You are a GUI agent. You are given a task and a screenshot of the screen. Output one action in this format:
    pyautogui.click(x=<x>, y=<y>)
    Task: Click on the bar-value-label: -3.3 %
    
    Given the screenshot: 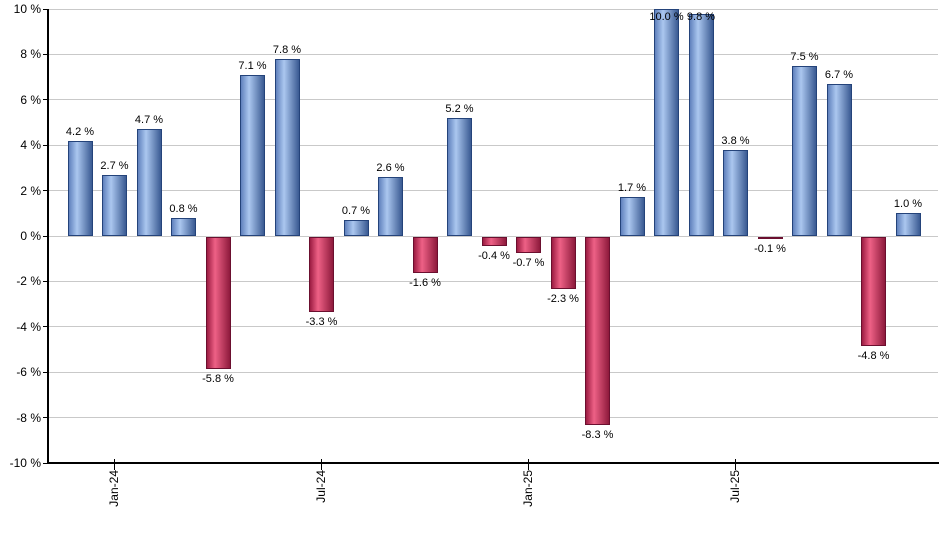 What is the action you would take?
    pyautogui.click(x=321, y=321)
    